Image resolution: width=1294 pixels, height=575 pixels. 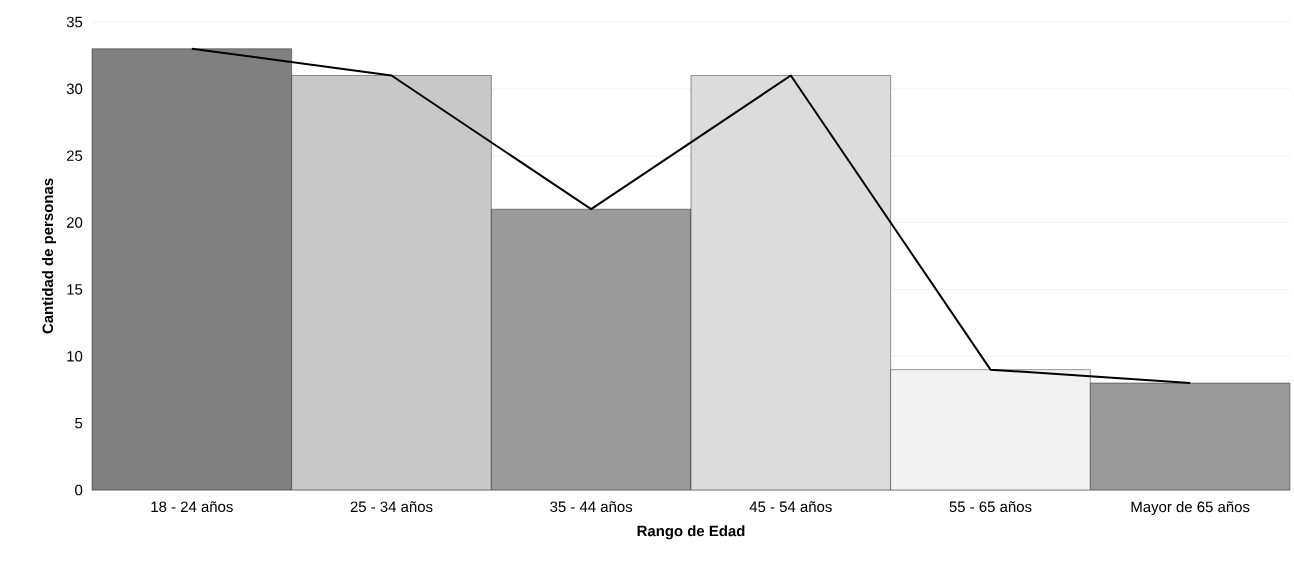 What do you see at coordinates (74, 22) in the screenshot?
I see `y-tick-label: 35` at bounding box center [74, 22].